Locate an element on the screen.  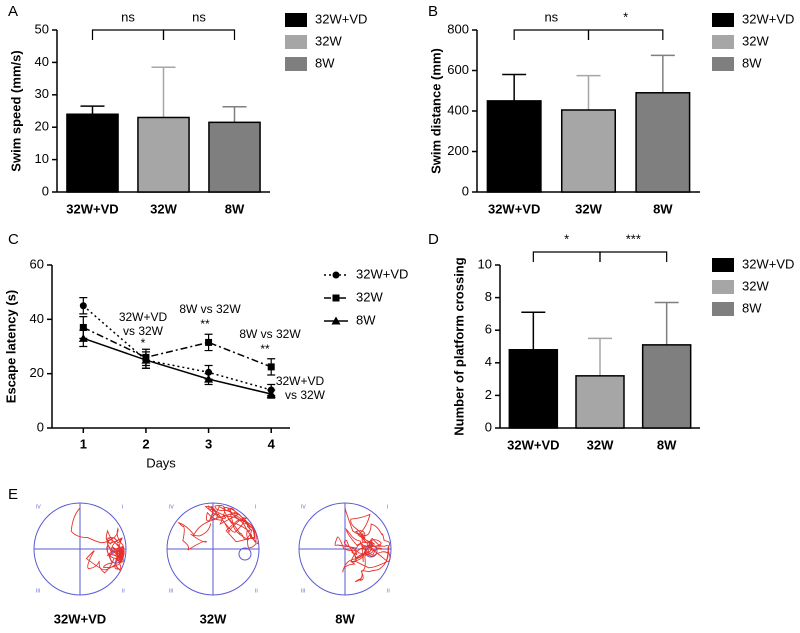
y-axis-label: Swim distance (mm) is located at coordinates (435, 111).